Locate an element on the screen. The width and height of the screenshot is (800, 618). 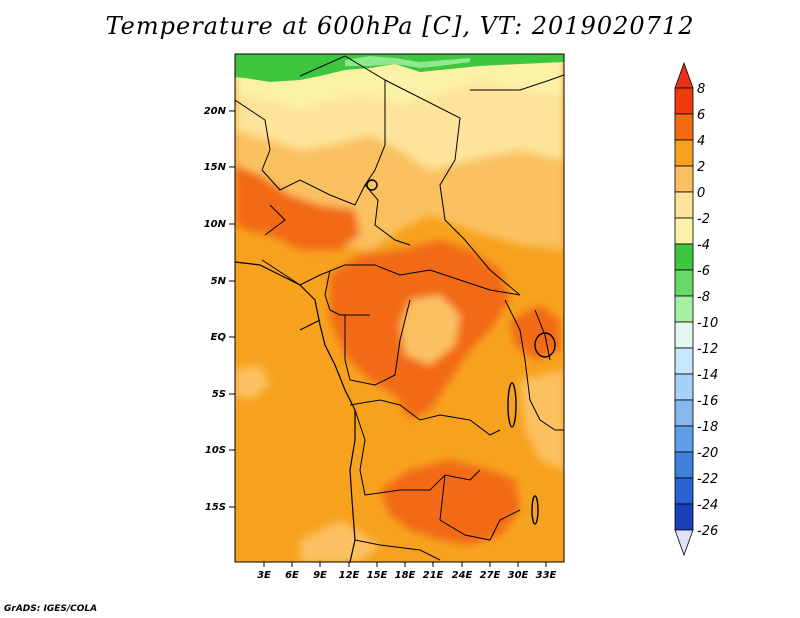
field-light-orange-east is located at coordinates (542, 420).